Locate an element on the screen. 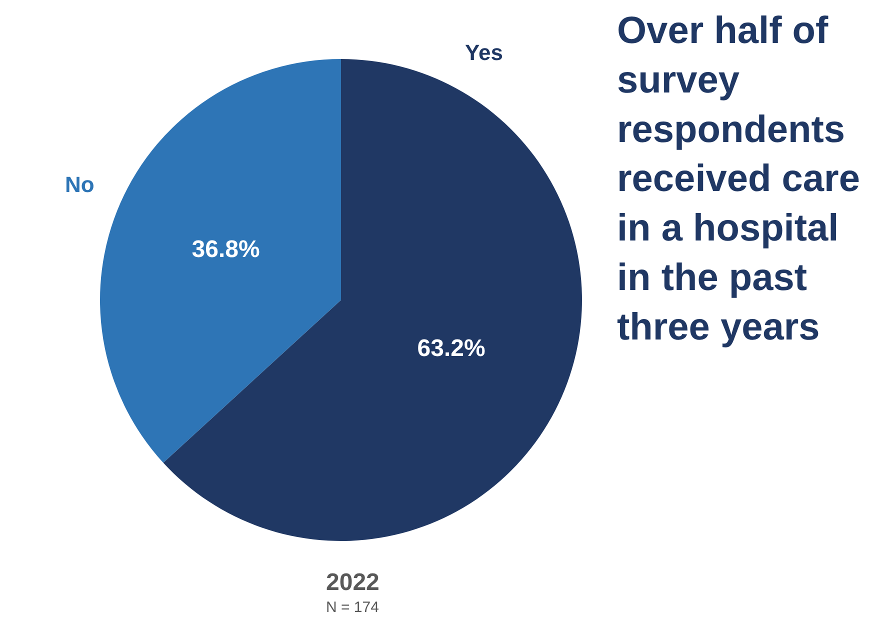 This screenshot has width=882, height=618. text: 2022 is located at coordinates (353, 582).